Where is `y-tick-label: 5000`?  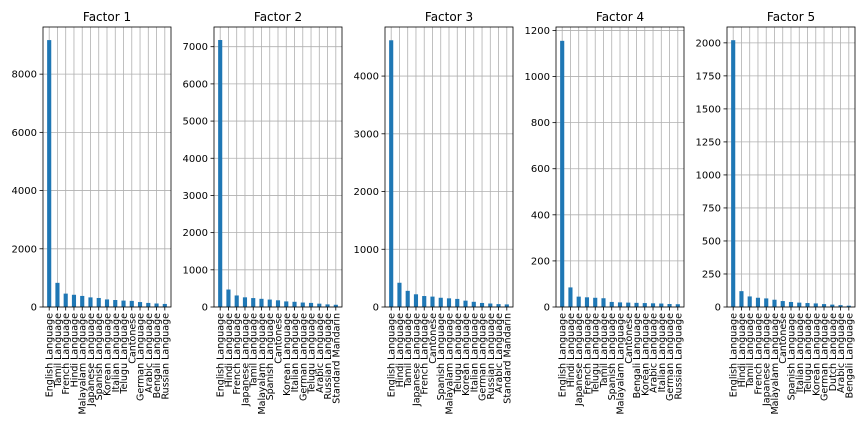
y-tick-label: 5000 is located at coordinates (195, 122).